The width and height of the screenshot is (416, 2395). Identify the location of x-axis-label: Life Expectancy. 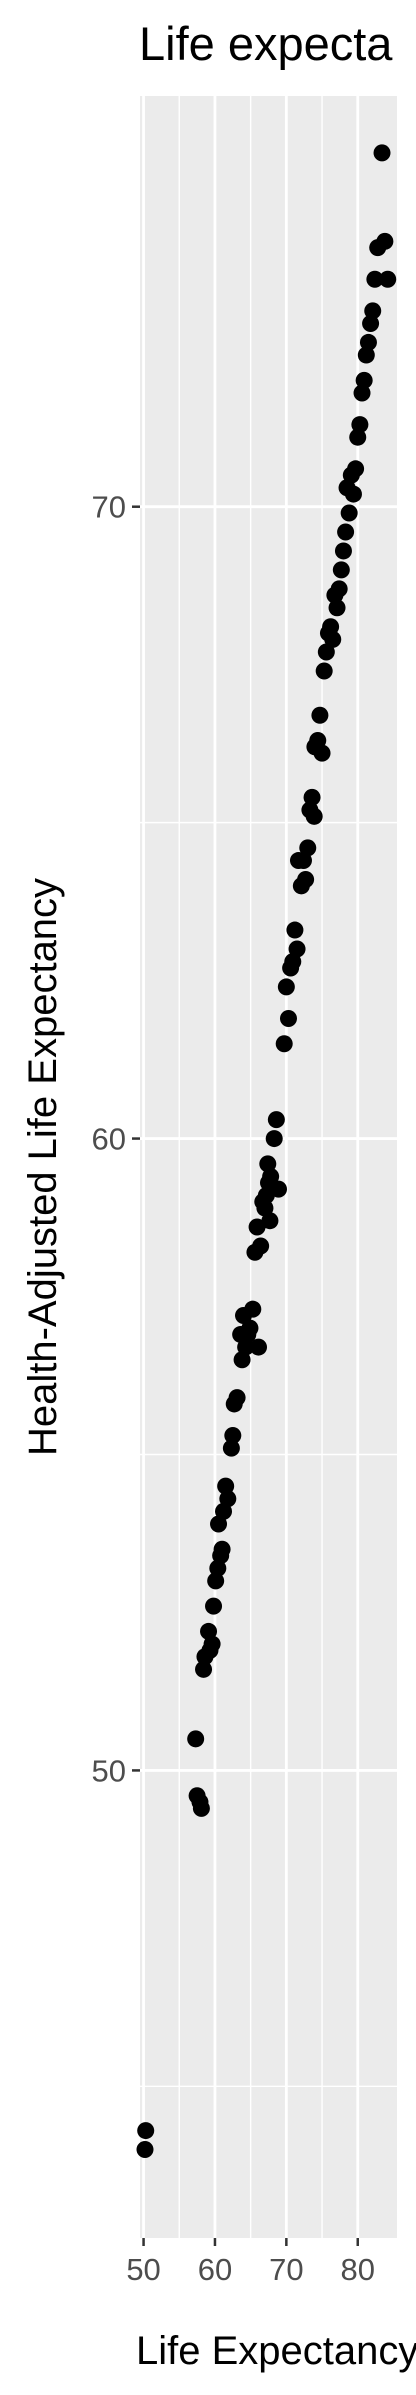
(276, 2351).